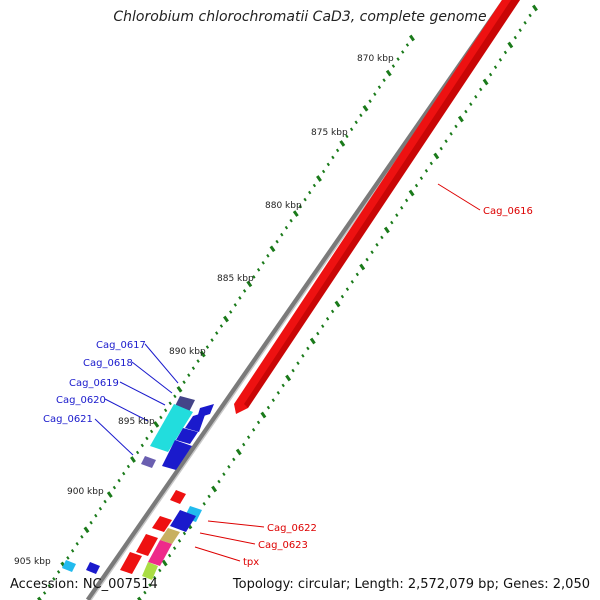 This screenshot has height=600, width=600. I want to click on tick-label-895: 895 kbp, so click(136, 422).